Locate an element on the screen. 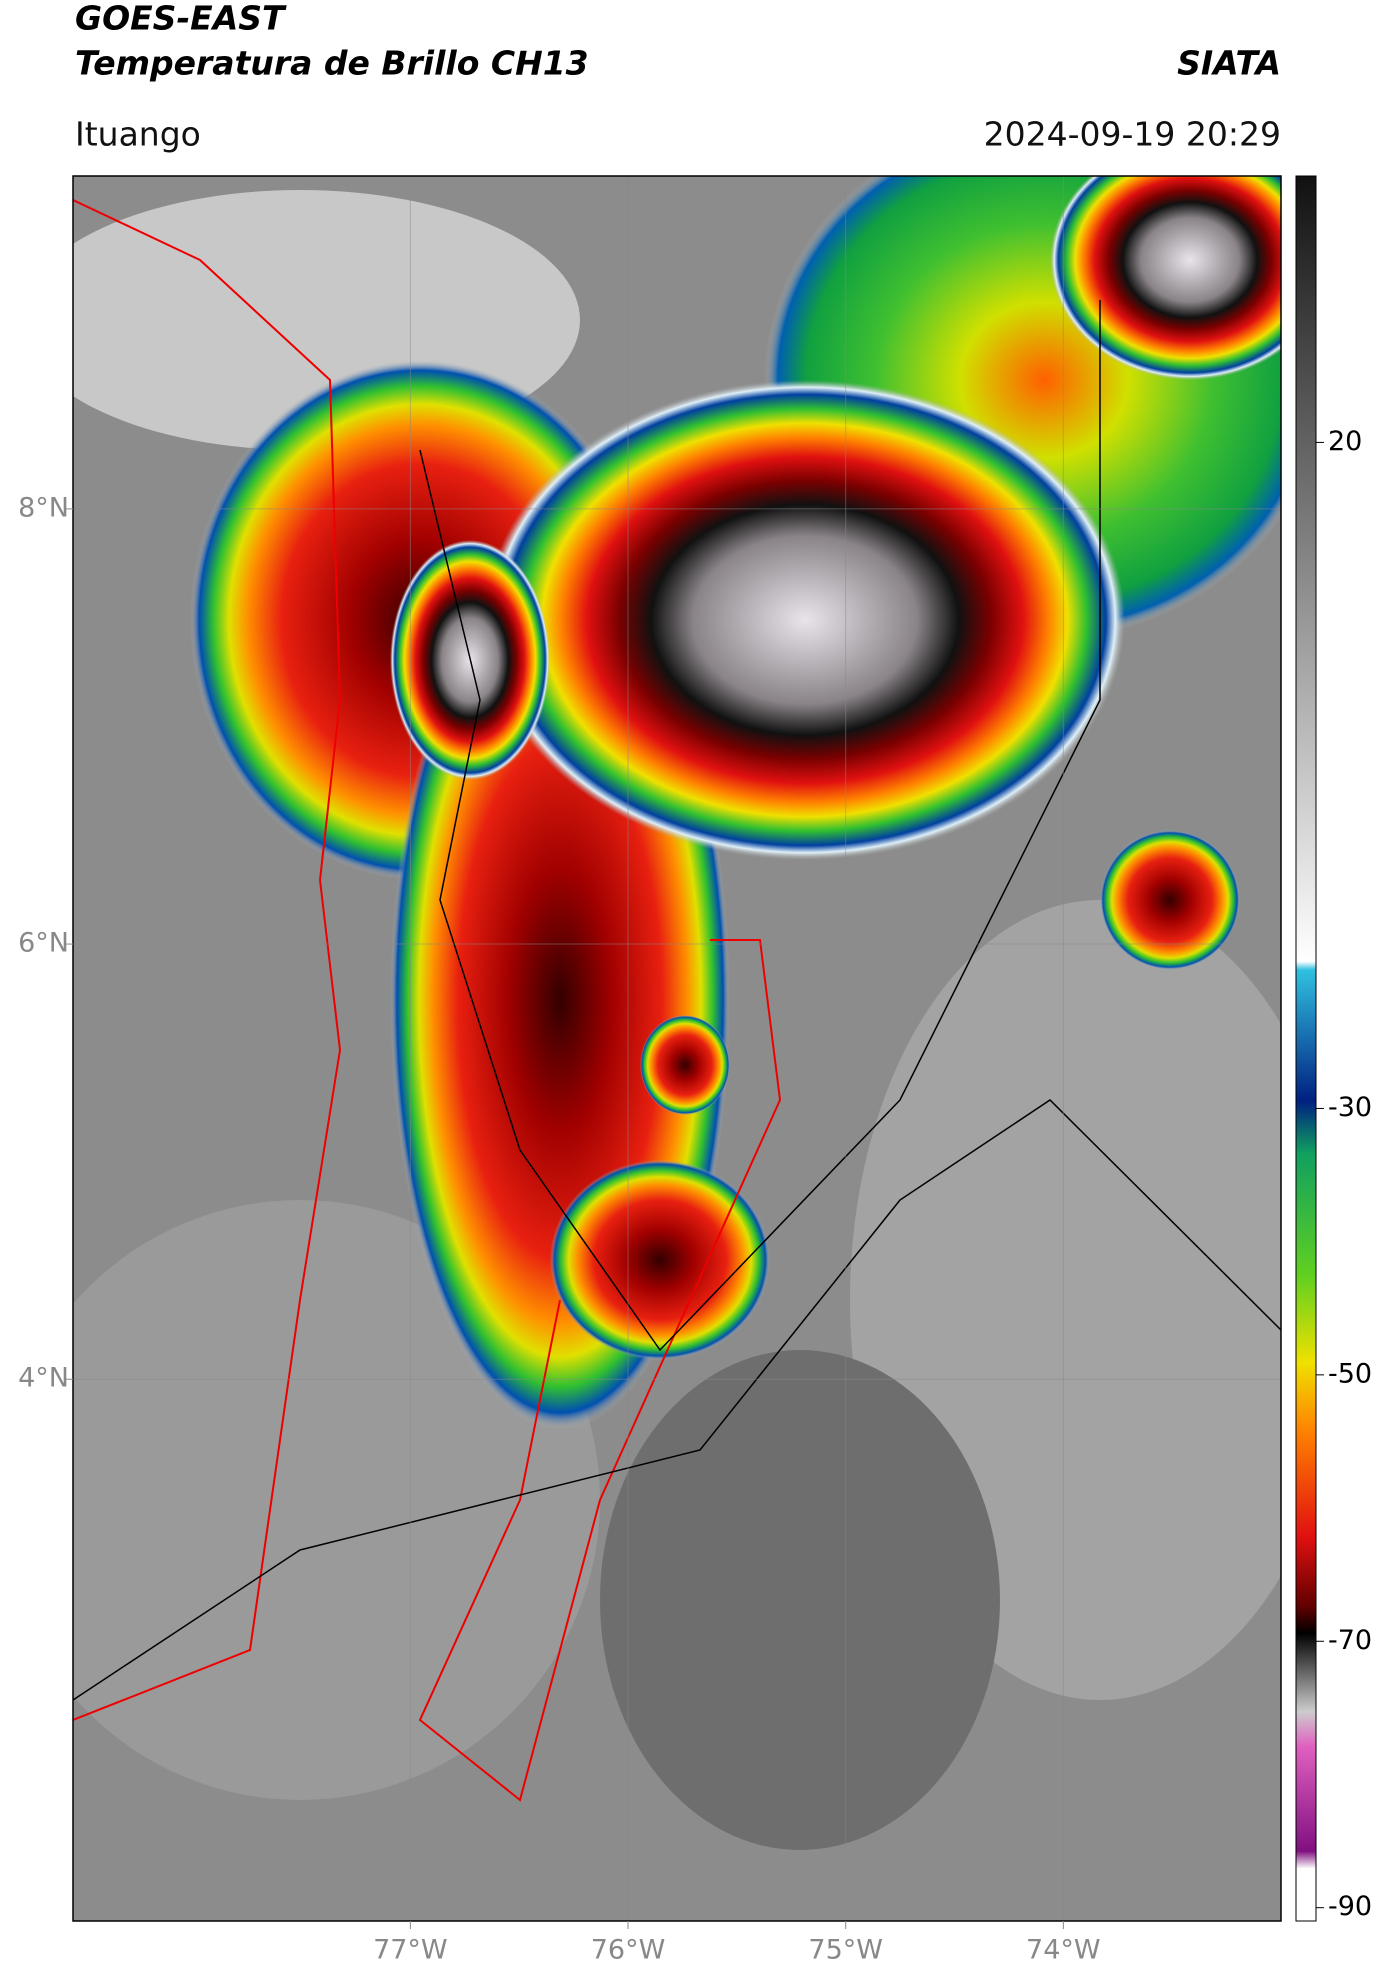  subtitle: Temperatura de Brillo CH13 is located at coordinates (332, 63).